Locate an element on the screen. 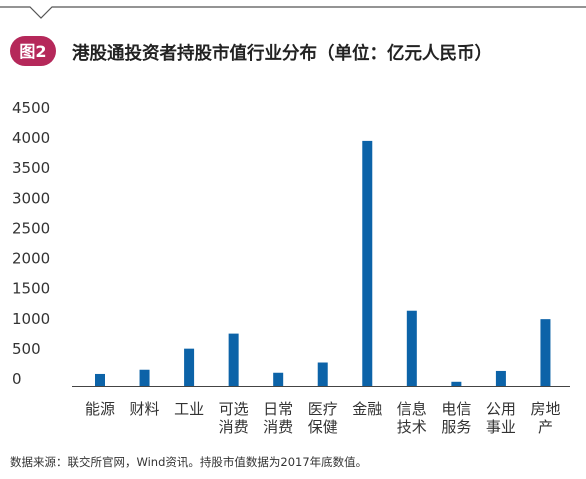  category-label-2-line-0: 工业 is located at coordinates (189, 409).